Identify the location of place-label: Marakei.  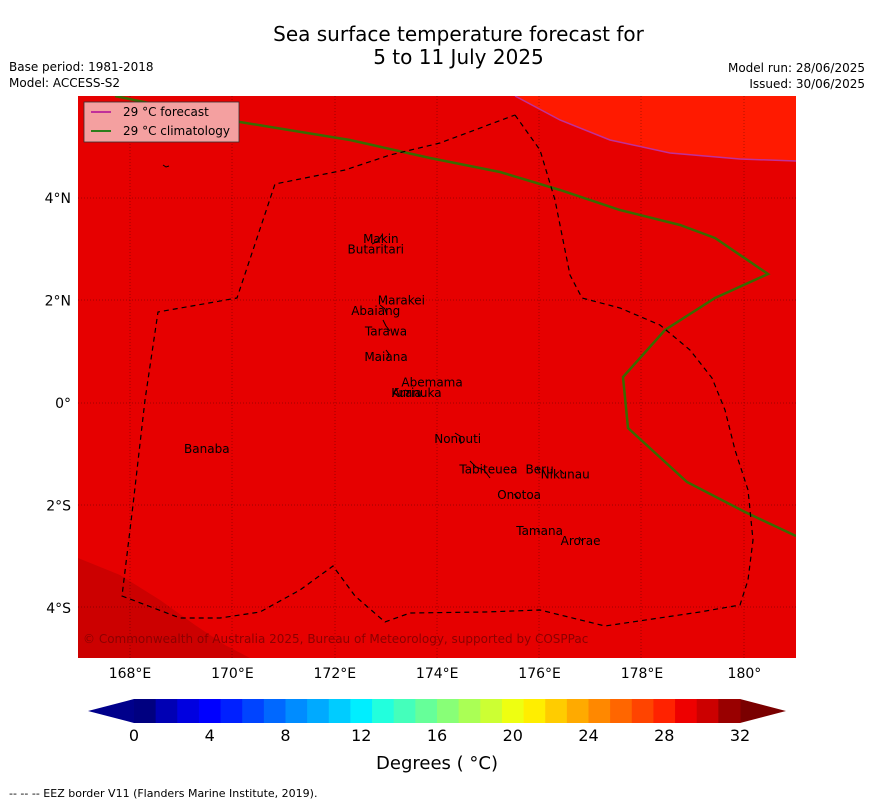
(401, 301).